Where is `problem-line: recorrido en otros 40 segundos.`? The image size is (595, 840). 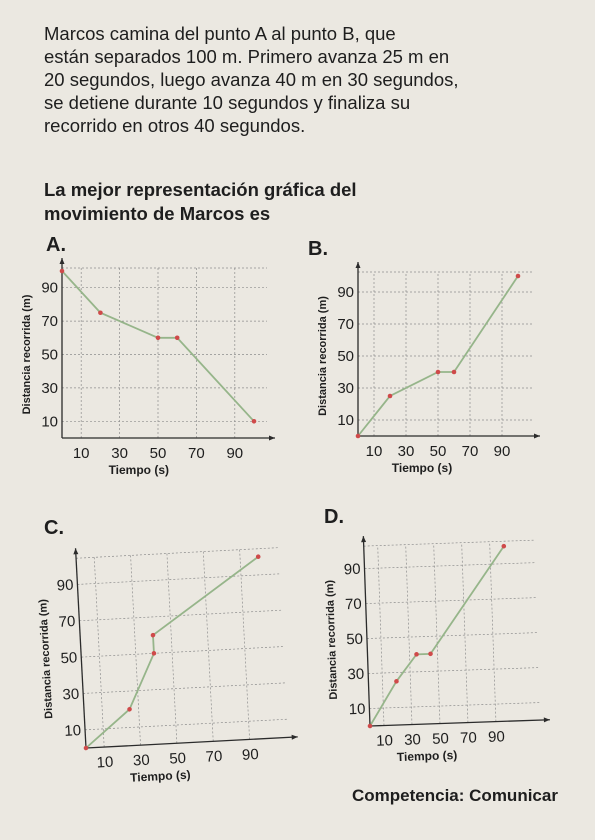 problem-line: recorrido en otros 40 segundos. is located at coordinates (175, 125).